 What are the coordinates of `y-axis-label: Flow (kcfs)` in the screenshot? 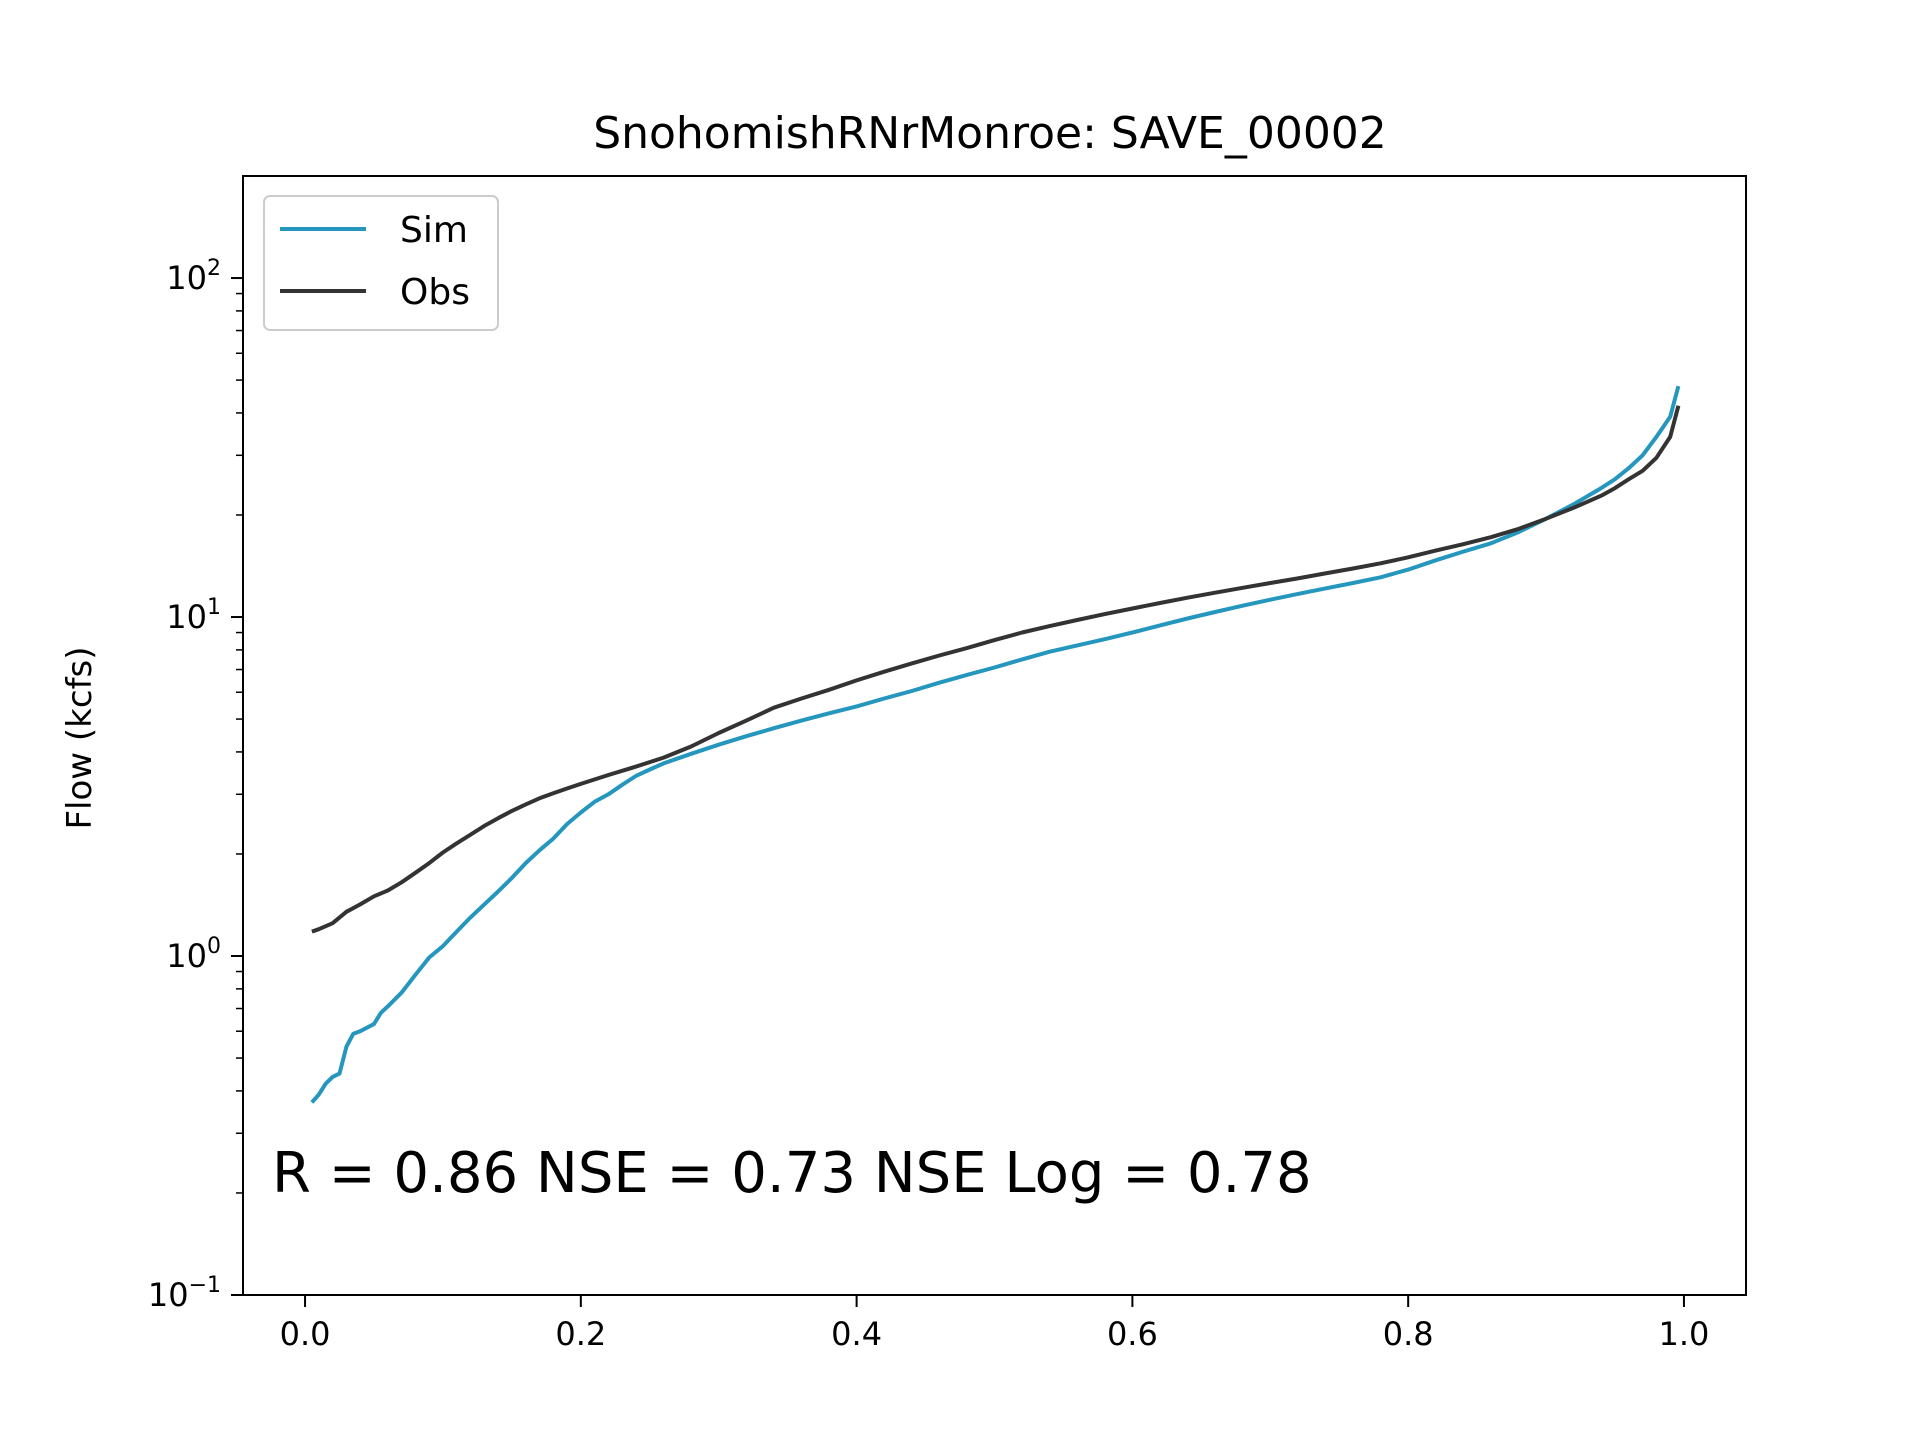 It's located at (80, 737).